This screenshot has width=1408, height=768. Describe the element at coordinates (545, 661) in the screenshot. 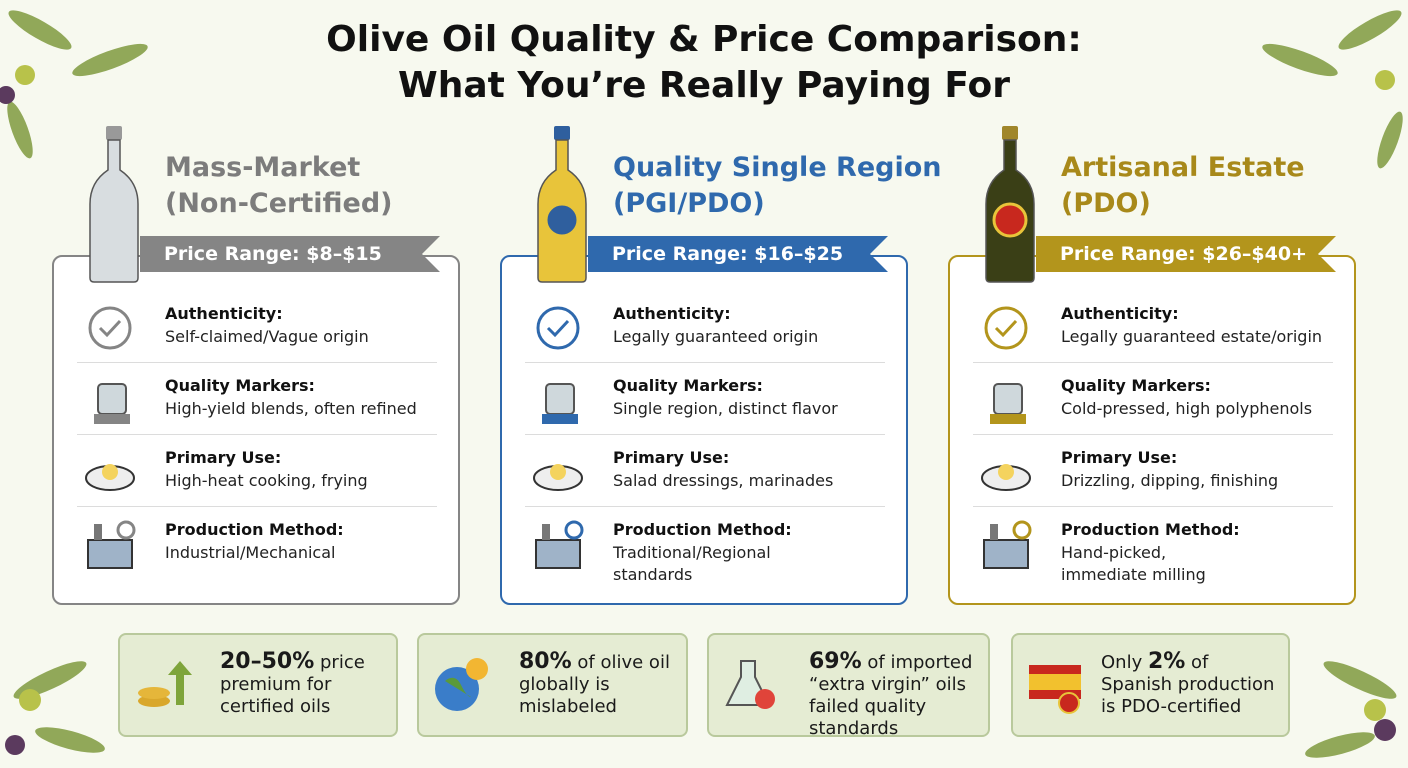

I see `stat-highlight: 80%` at that location.